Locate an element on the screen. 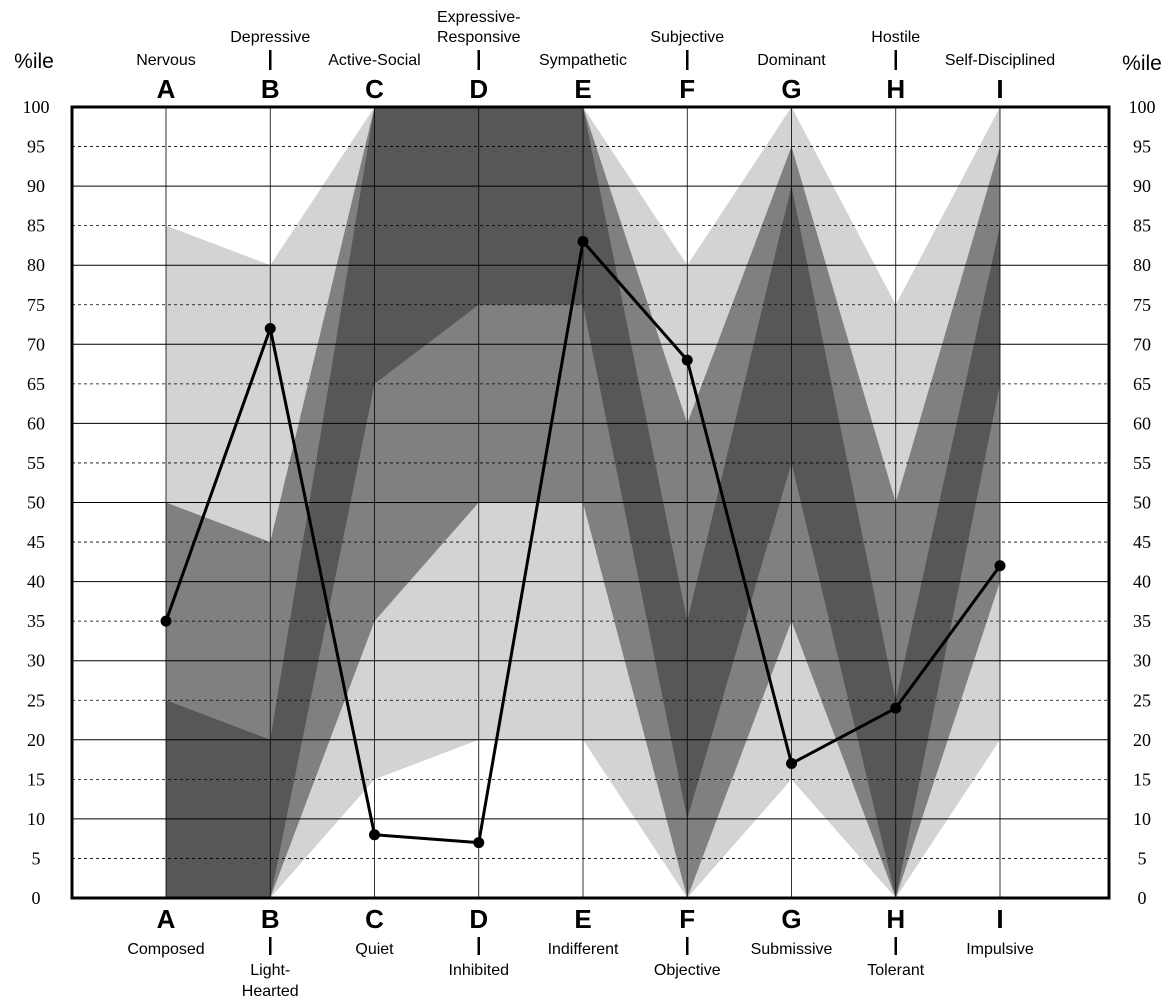 Image resolution: width=1175 pixels, height=1004 pixels. y-tick-label-right: 65 is located at coordinates (1142, 384).